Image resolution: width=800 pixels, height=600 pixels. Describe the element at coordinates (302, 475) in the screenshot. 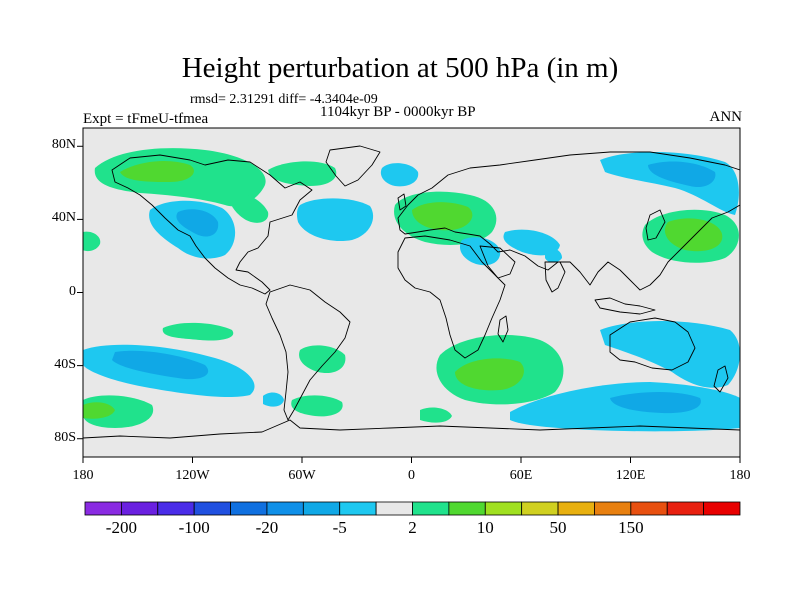

I see `lon-tick-label: 60W` at that location.